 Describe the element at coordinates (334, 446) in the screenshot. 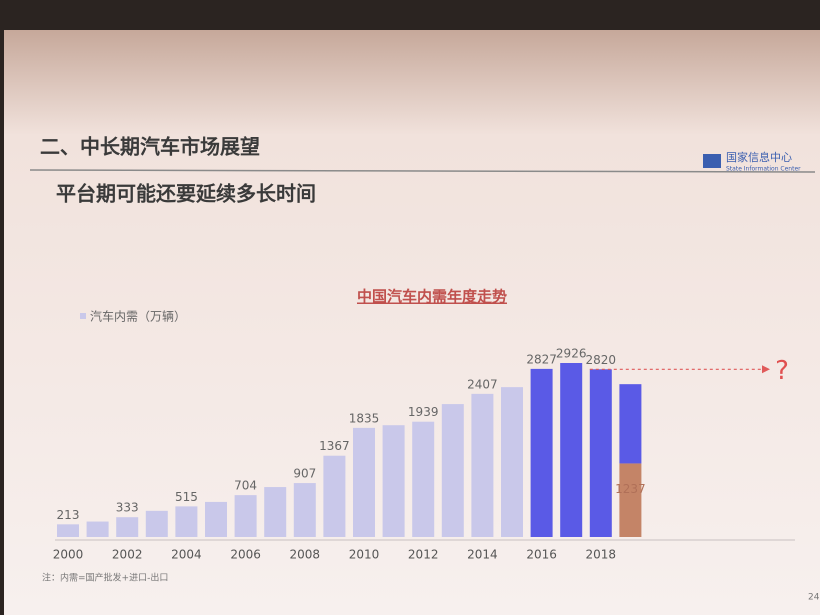

I see `data-label: 1367` at that location.